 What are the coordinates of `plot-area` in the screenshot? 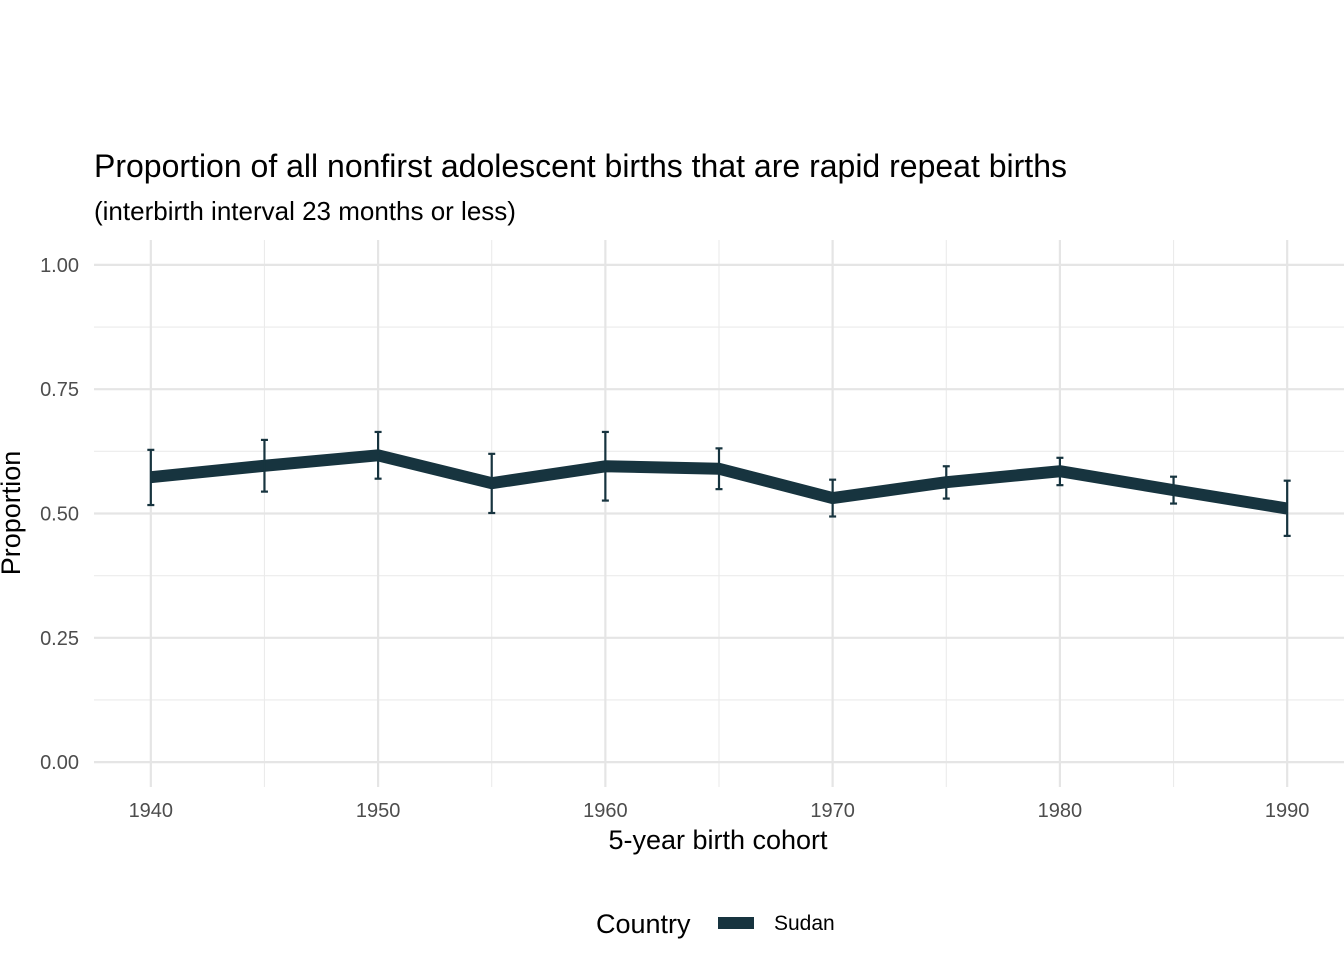 It's located at (719, 483).